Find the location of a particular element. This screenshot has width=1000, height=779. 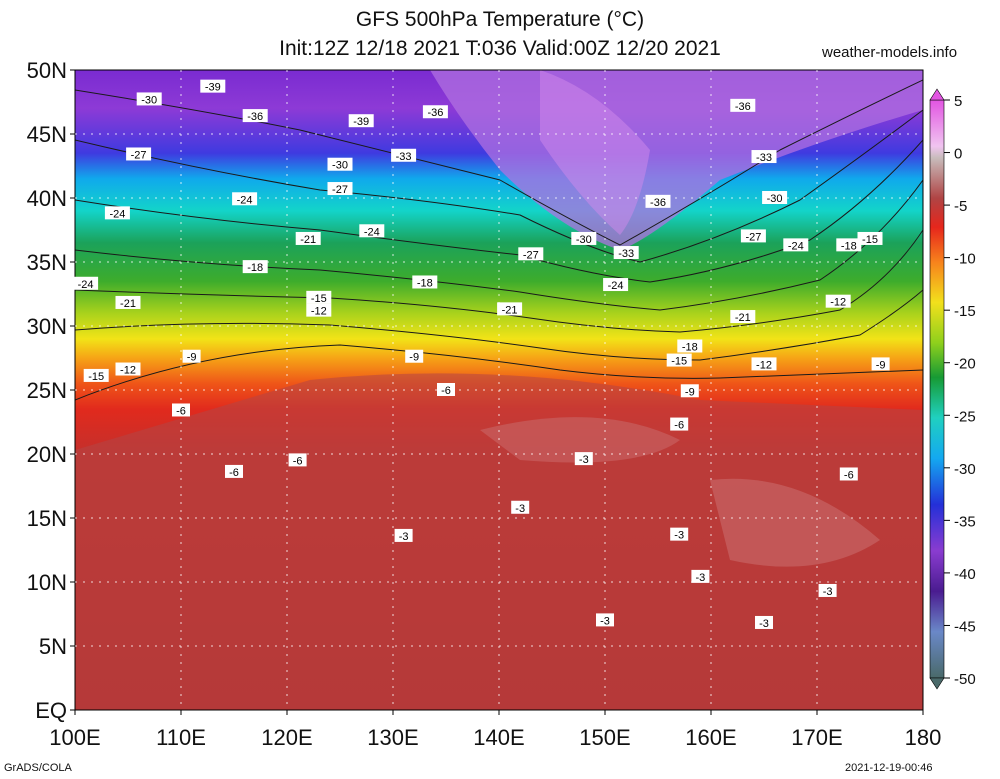

colorbar-label: -25 is located at coordinates (965, 416).